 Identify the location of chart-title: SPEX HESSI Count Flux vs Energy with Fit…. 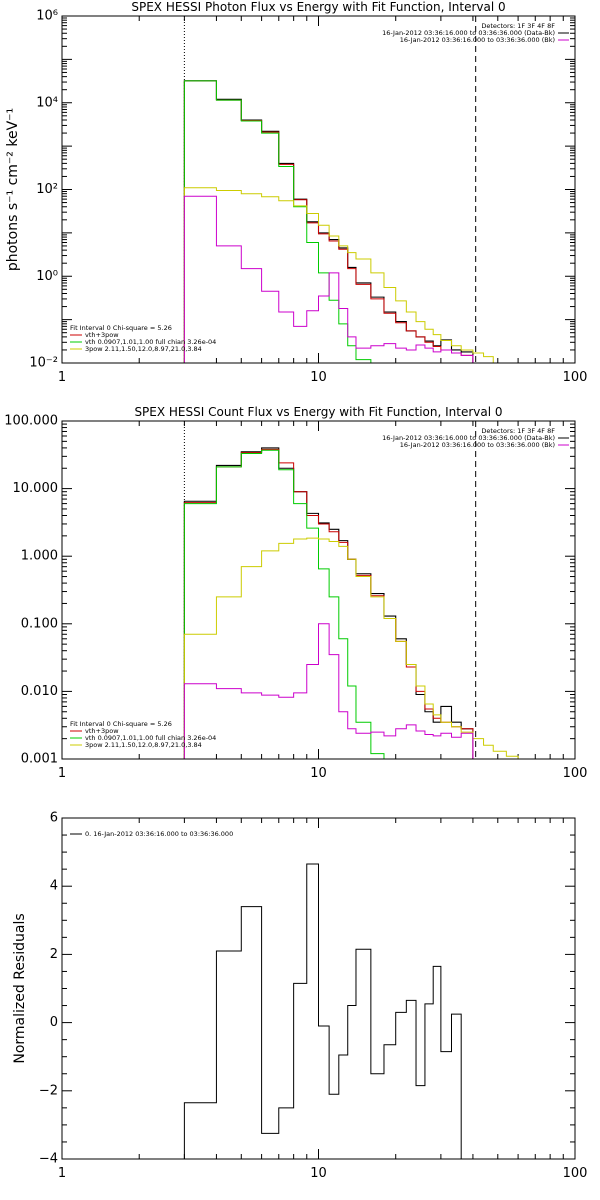
(318, 412).